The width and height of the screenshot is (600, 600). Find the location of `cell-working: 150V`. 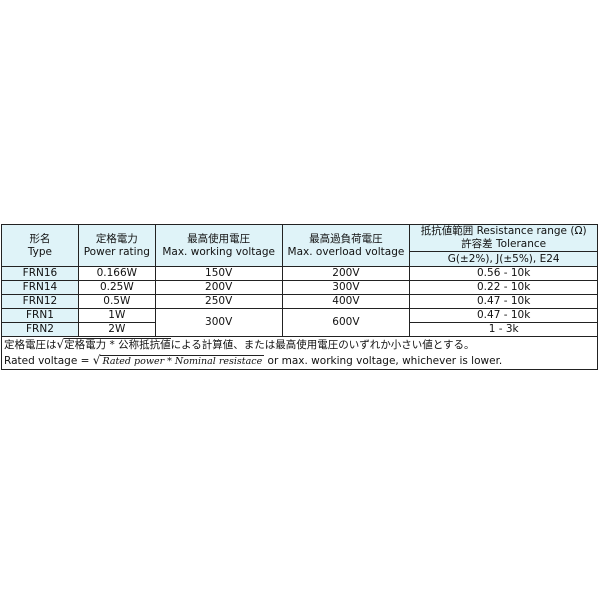

cell-working: 150V is located at coordinates (218, 273).